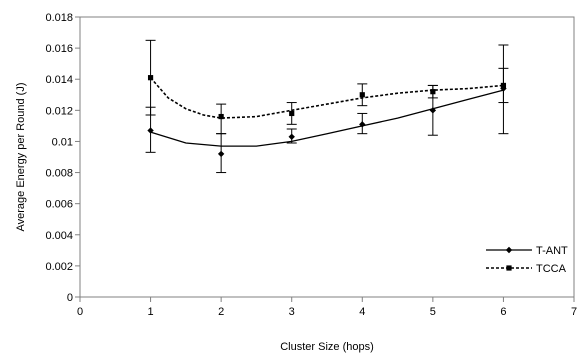 The width and height of the screenshot is (581, 356). I want to click on y-tick-label: 0.006, so click(59, 205).